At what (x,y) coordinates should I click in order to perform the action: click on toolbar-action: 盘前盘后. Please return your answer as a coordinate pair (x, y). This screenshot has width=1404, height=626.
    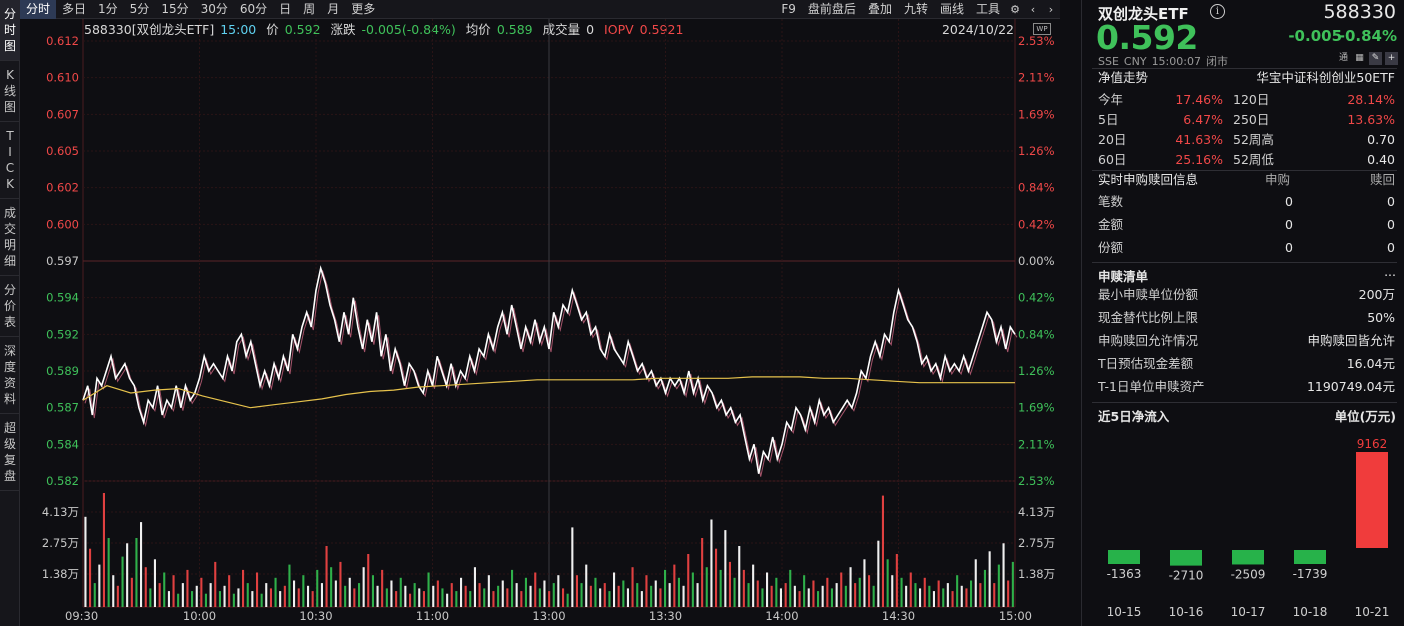
    Looking at the image, I should click on (831, 8).